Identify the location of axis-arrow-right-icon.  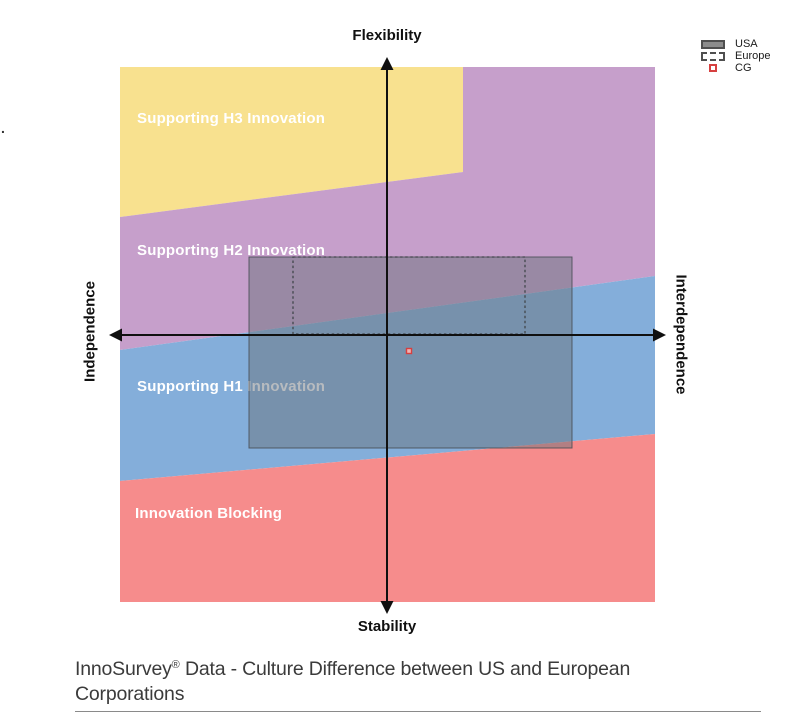
(659, 335).